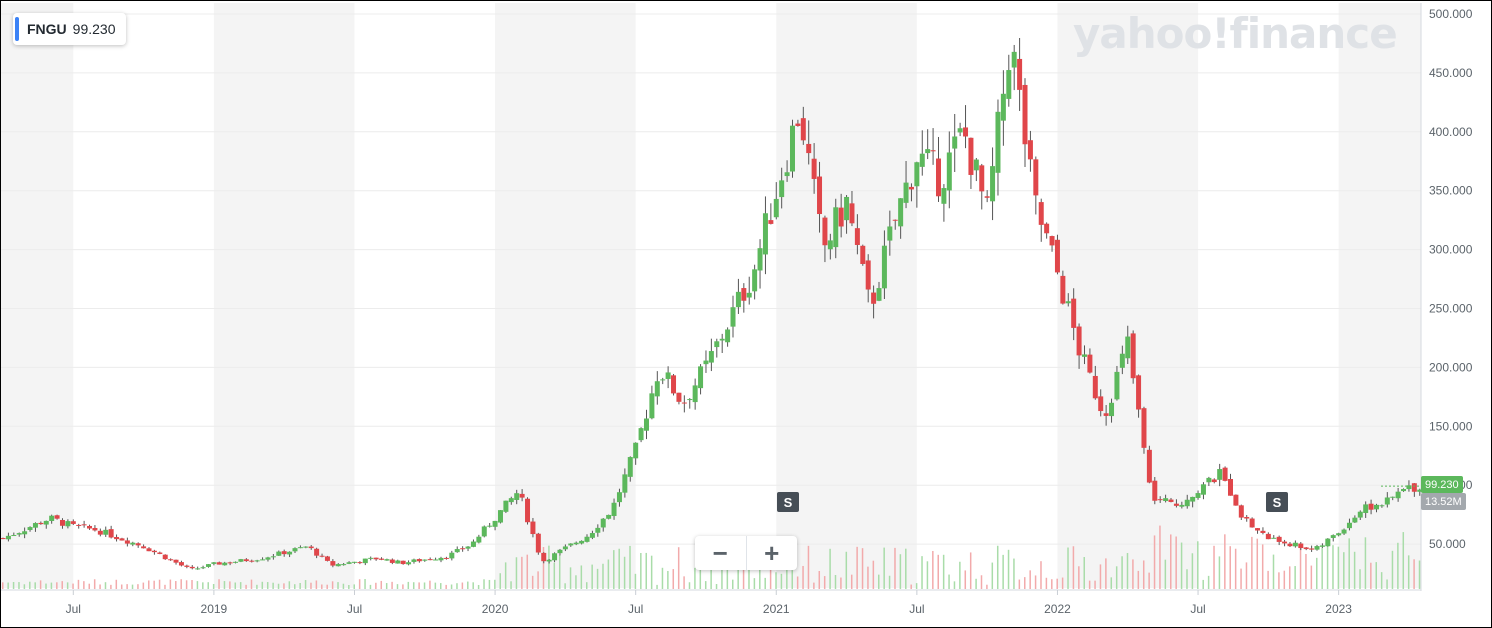 This screenshot has width=1492, height=628. What do you see at coordinates (721, 553) in the screenshot?
I see `zoom-out-button: −` at bounding box center [721, 553].